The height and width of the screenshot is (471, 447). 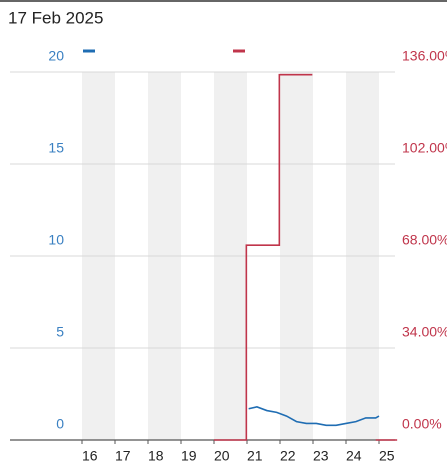 I want to click on y-tick-label: 15, so click(x=56, y=148).